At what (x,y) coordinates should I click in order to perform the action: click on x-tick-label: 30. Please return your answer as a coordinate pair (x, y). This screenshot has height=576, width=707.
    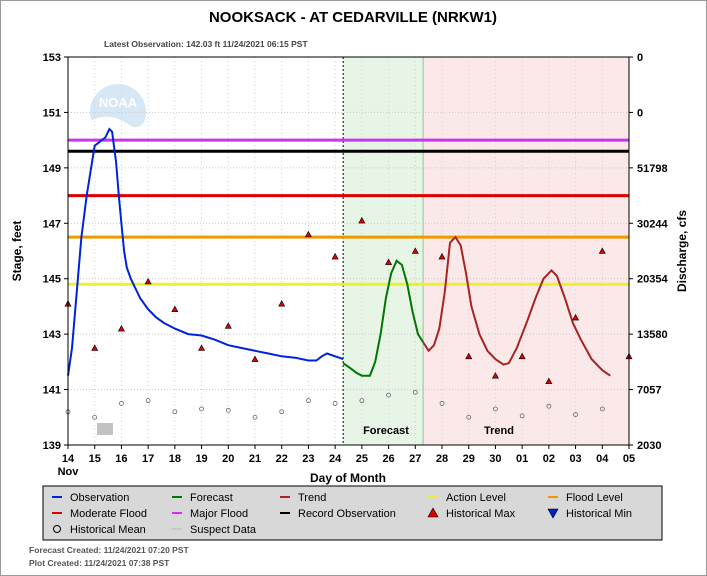
    Looking at the image, I should click on (495, 459).